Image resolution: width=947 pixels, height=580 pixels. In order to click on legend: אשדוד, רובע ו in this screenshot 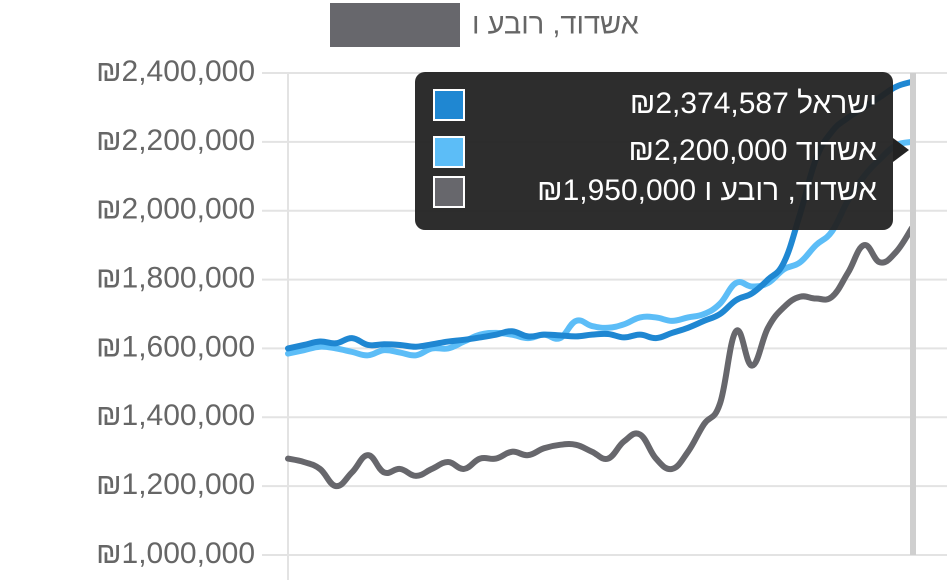, I will do `click(484, 25)`.